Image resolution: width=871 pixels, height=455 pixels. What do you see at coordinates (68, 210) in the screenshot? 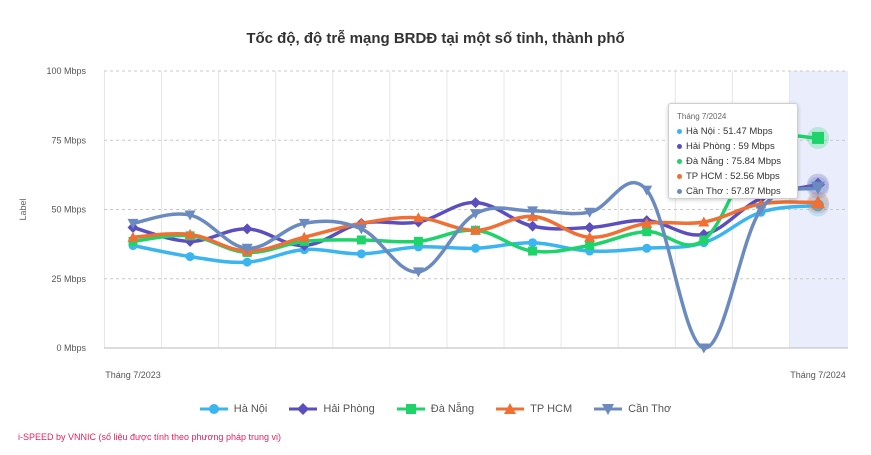
I see `y-tick-label: 50 Mbps` at bounding box center [68, 210].